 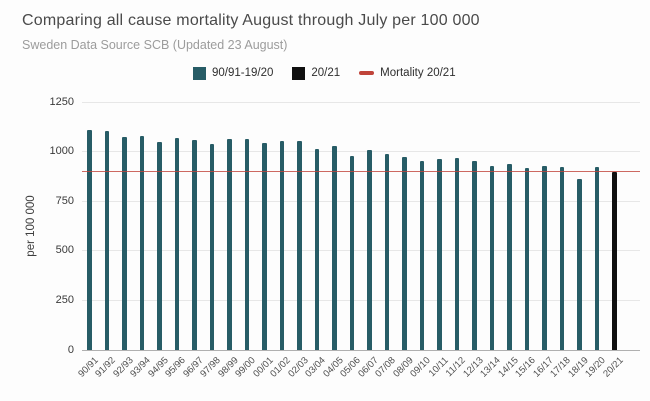 What do you see at coordinates (70, 349) in the screenshot?
I see `y-tick-label-0: 0` at bounding box center [70, 349].